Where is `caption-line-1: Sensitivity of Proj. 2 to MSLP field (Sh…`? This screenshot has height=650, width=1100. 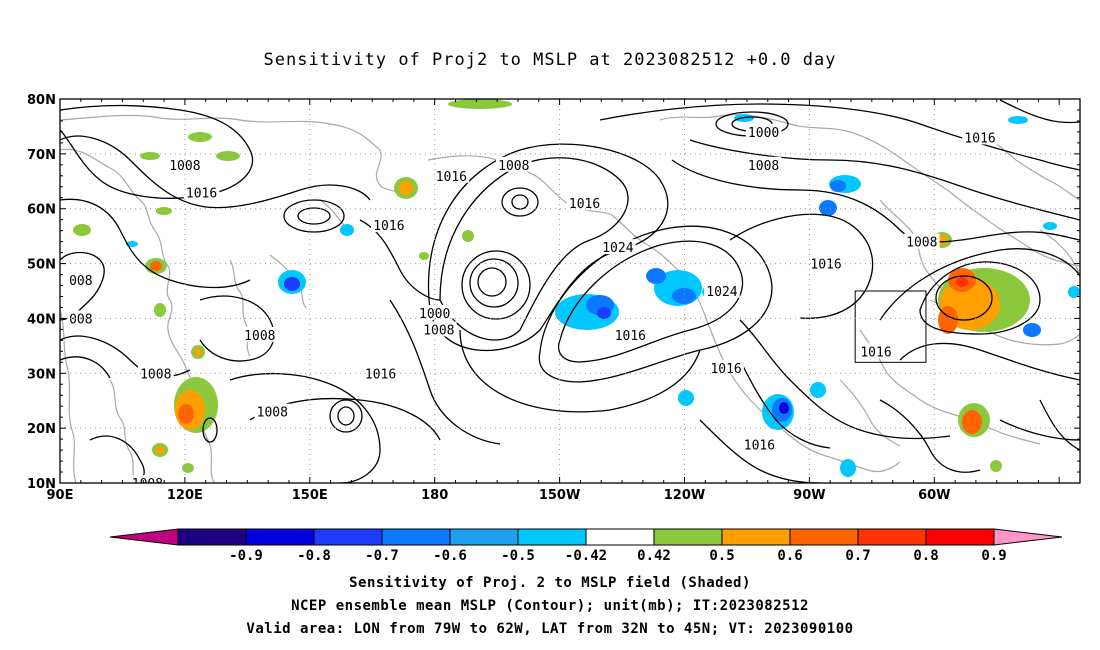
caption-line-1: Sensitivity of Proj. 2 to MSLP field (Sh… is located at coordinates (550, 583).